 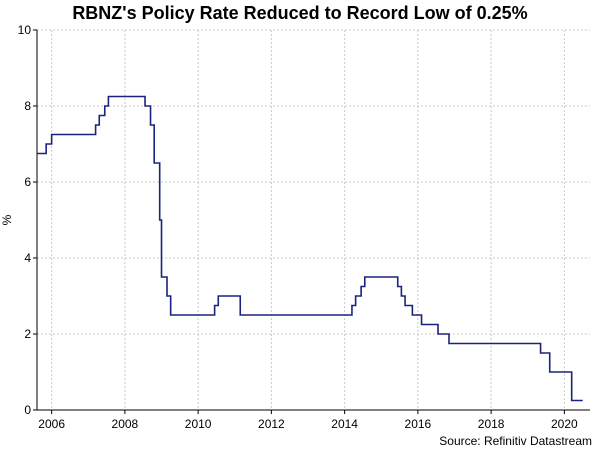 I want to click on x-tick-label: 2008, so click(x=125, y=424).